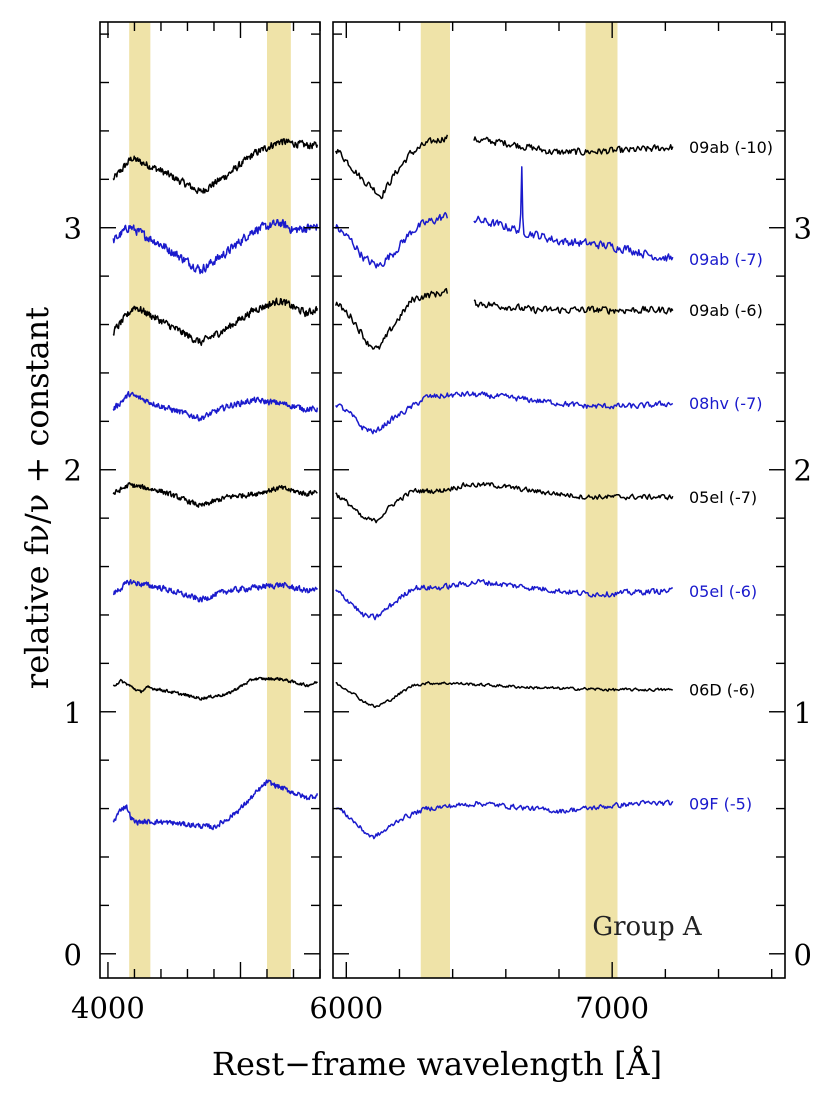  What do you see at coordinates (731, 147) in the screenshot?
I see `series-label: 09ab (-10)` at bounding box center [731, 147].